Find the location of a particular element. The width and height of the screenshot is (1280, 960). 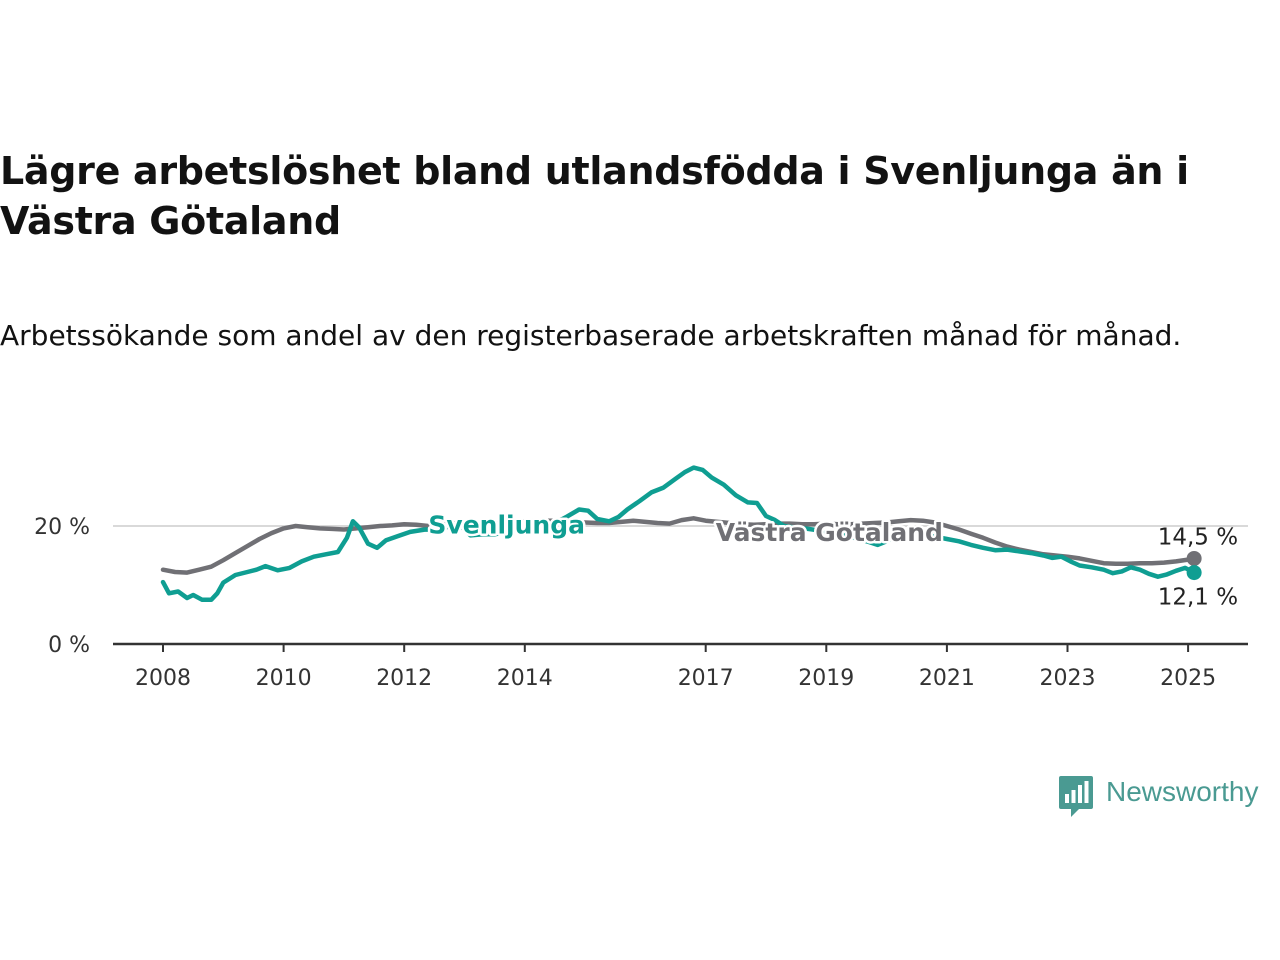

x-tick-label: 2023 is located at coordinates (1068, 678).